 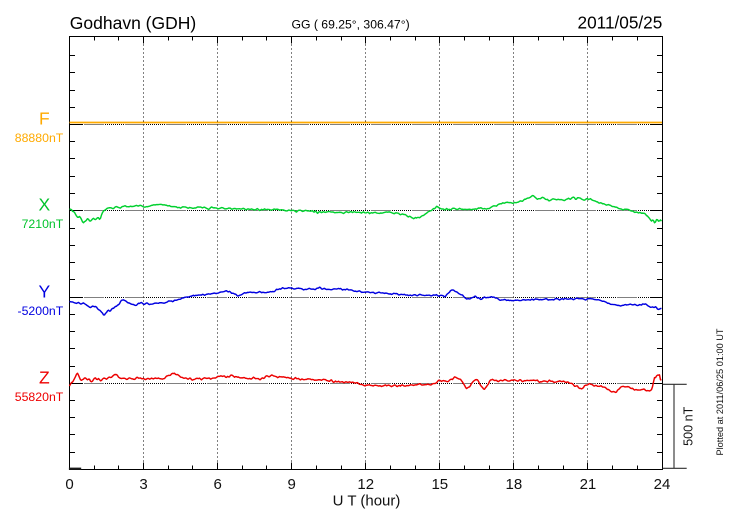 I want to click on svg-text: 55820nT, so click(x=39, y=397).